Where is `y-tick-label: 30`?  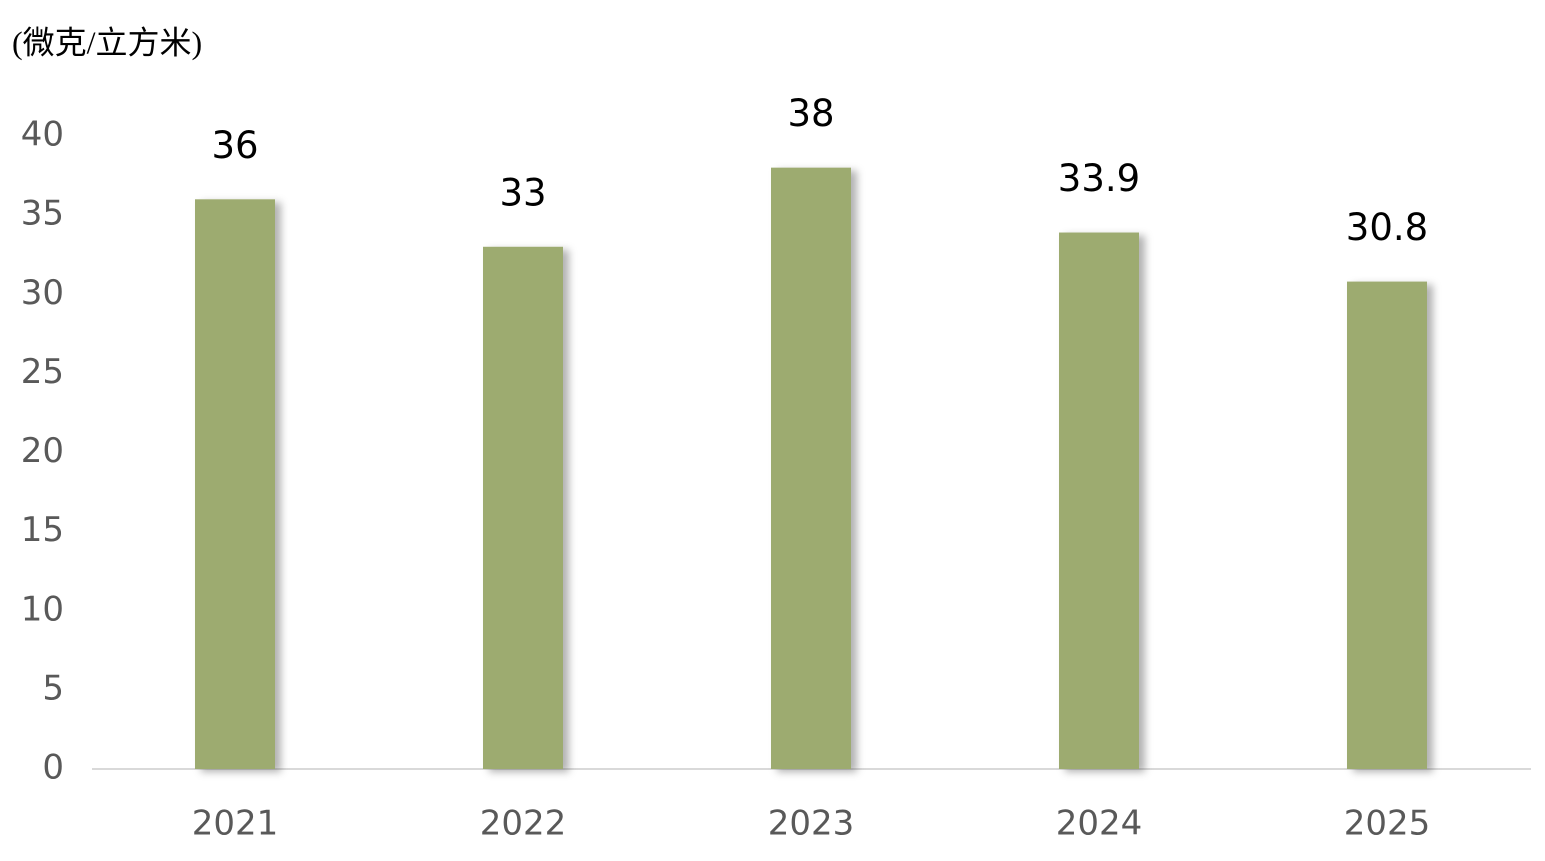
y-tick-label: 30 is located at coordinates (42, 293).